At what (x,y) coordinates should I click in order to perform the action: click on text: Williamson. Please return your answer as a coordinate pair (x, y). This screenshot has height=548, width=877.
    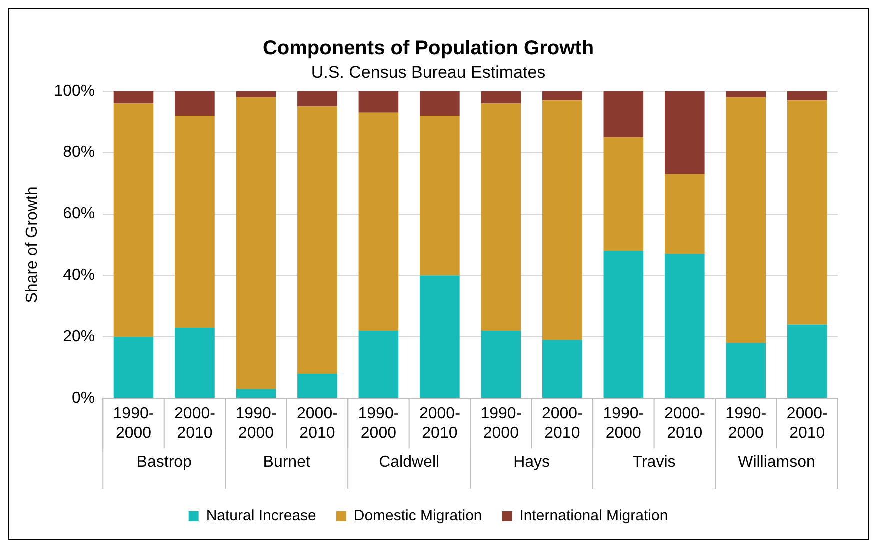
    Looking at the image, I should click on (777, 463).